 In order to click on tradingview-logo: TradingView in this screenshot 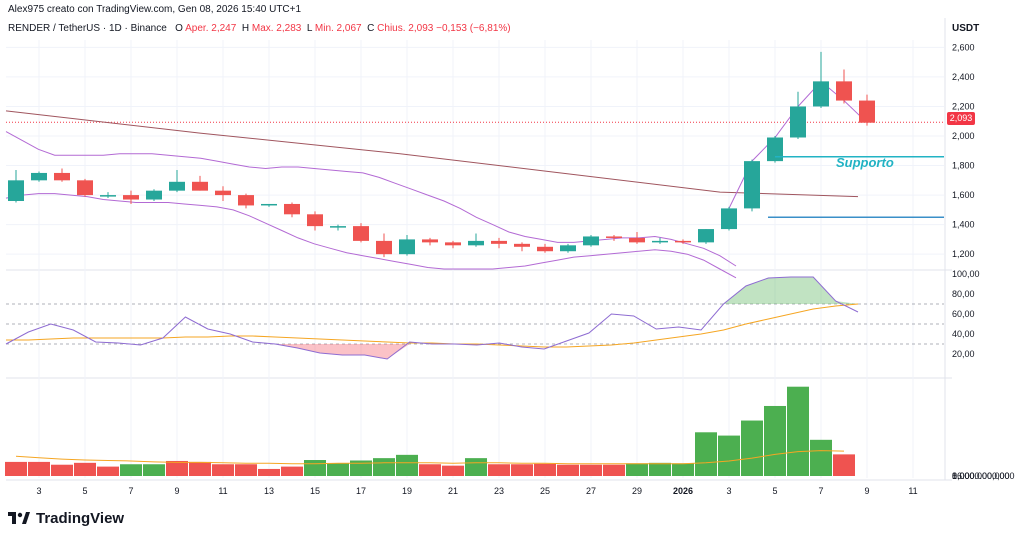, I will do `click(66, 518)`.